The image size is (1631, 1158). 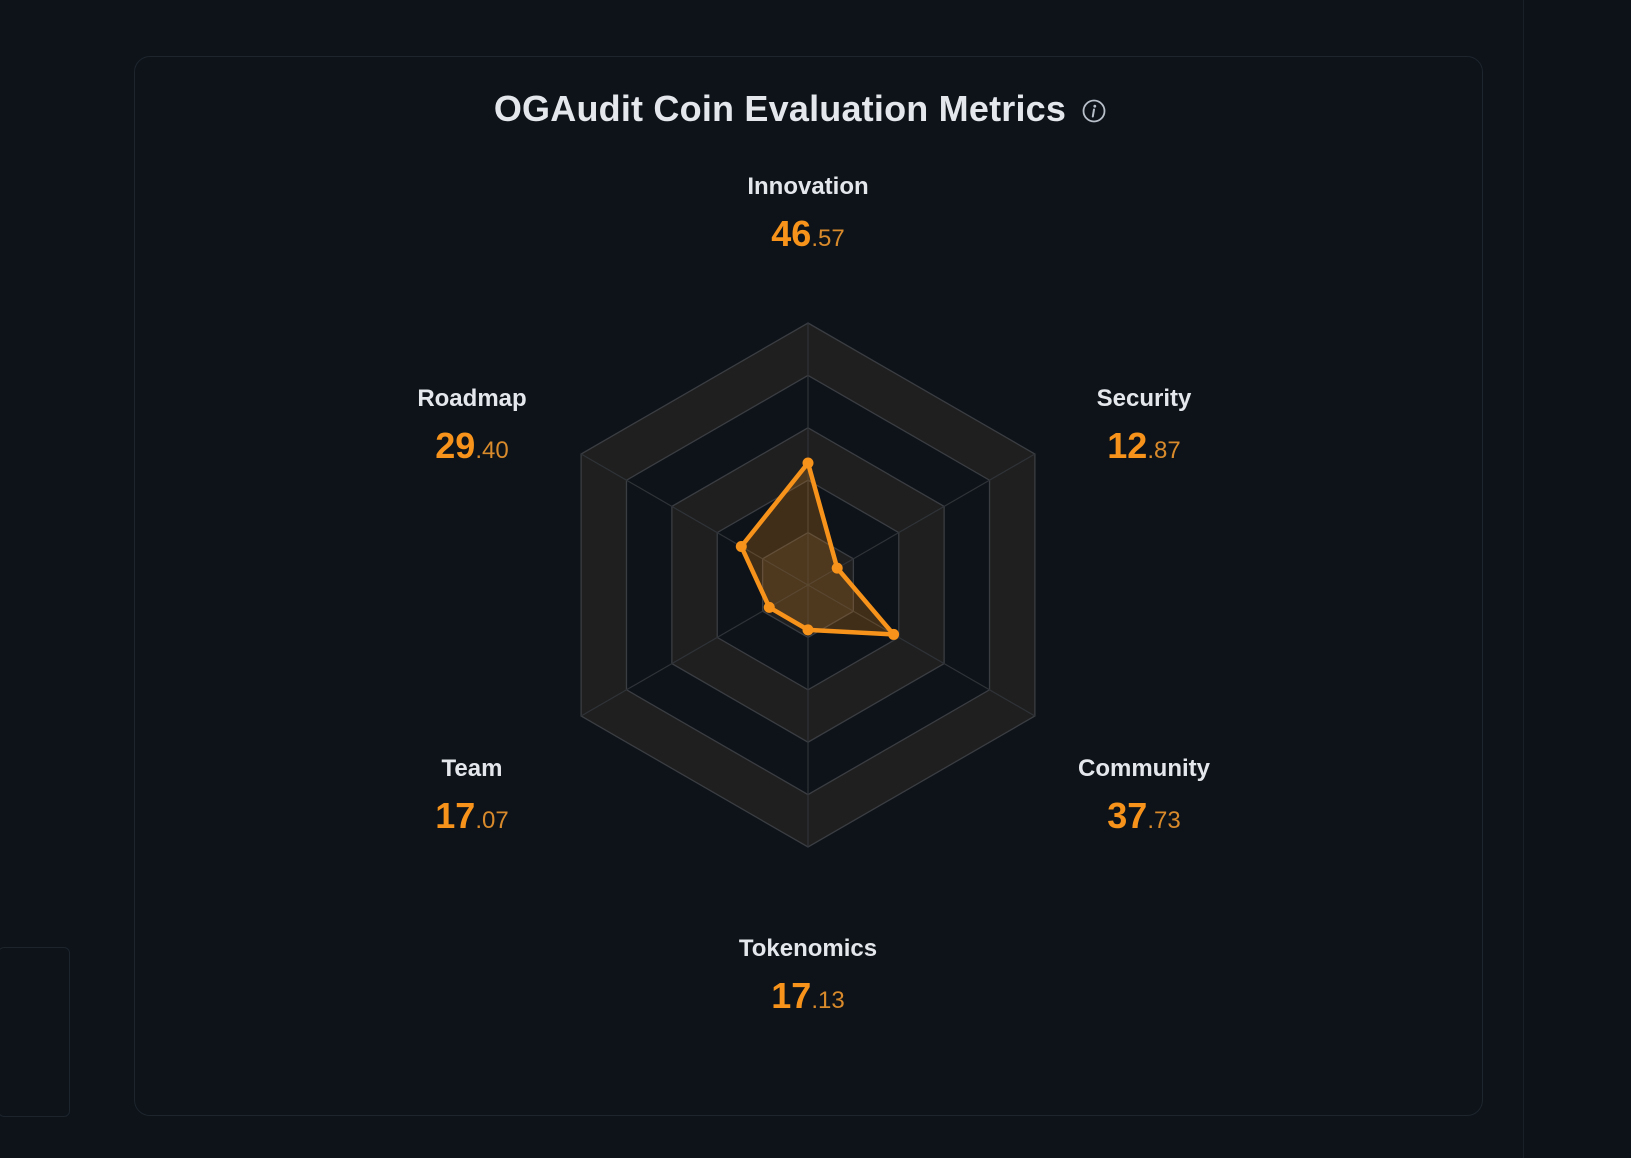 What do you see at coordinates (741, 546) in the screenshot?
I see `radar-point-roadmap` at bounding box center [741, 546].